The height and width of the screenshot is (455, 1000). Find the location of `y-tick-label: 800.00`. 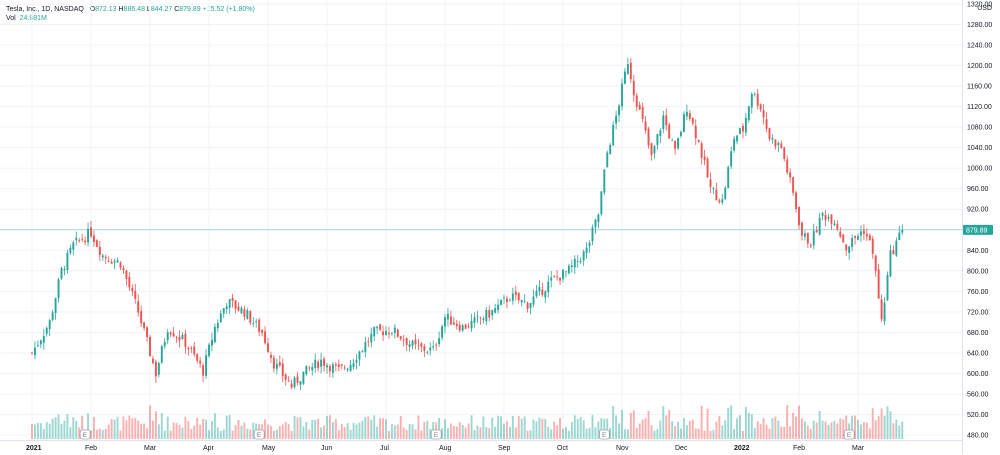

y-tick-label: 800.00 is located at coordinates (978, 271).